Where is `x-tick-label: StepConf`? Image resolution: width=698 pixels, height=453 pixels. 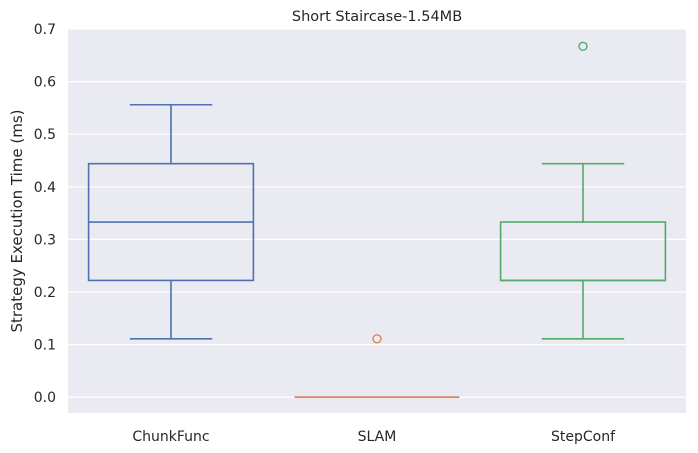
x-tick-label: StepConf is located at coordinates (583, 437).